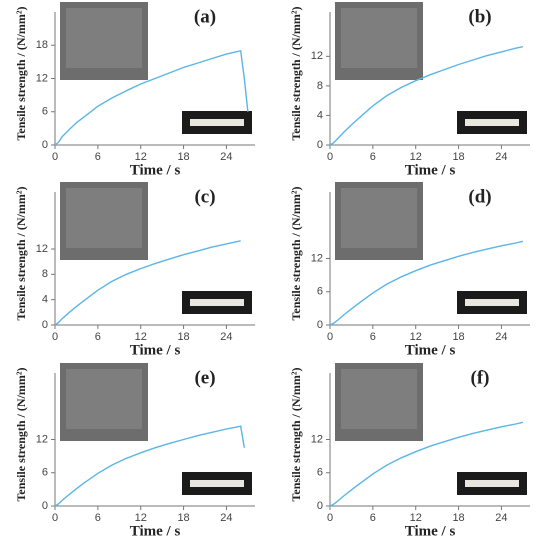  What do you see at coordinates (479, 196) in the screenshot?
I see `panel-label: (d)` at bounding box center [479, 196].